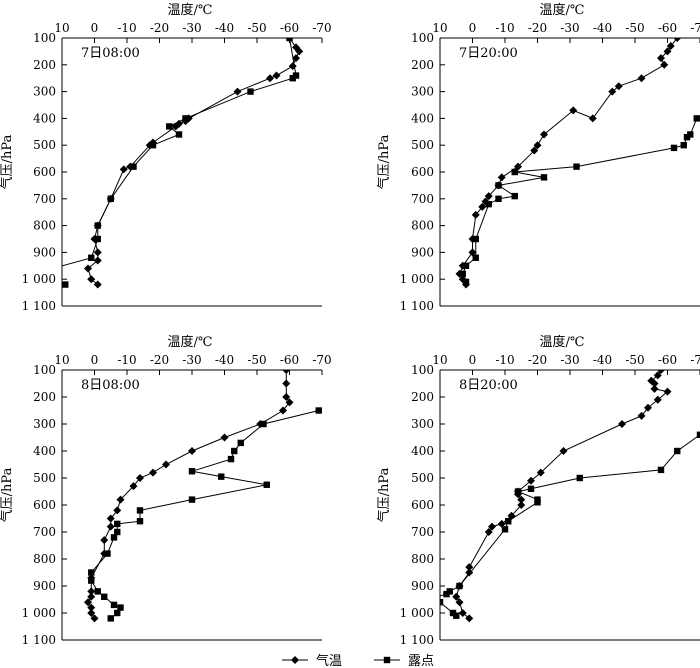  Describe the element at coordinates (256, 360) in the screenshot. I see `x-tick-label: -50` at that location.